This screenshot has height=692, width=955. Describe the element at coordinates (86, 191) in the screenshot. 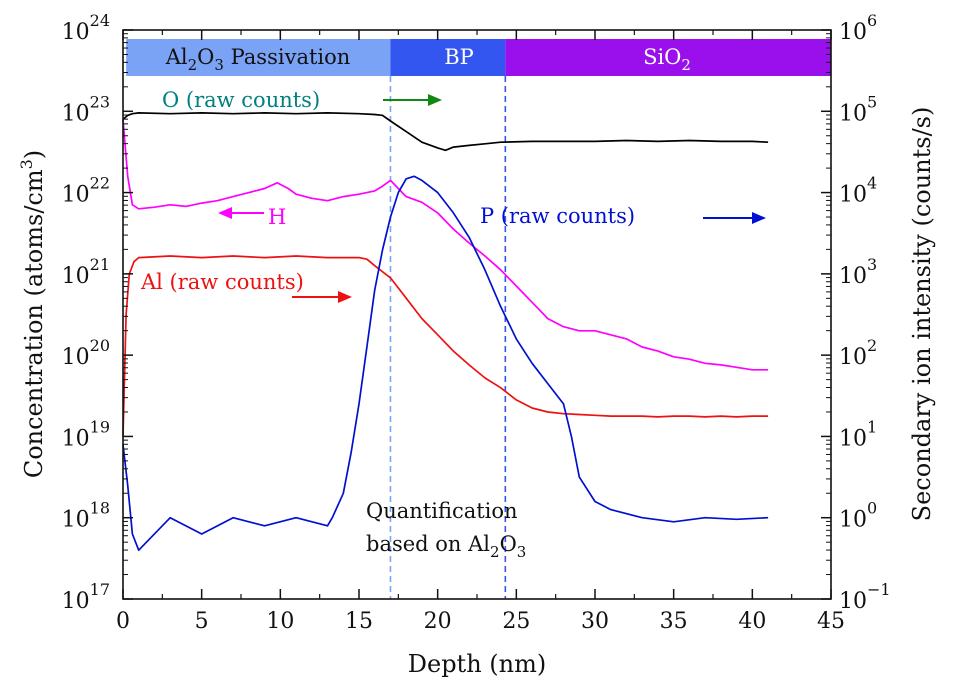

I see `y-left-tick-label-5: 1022` at that location.